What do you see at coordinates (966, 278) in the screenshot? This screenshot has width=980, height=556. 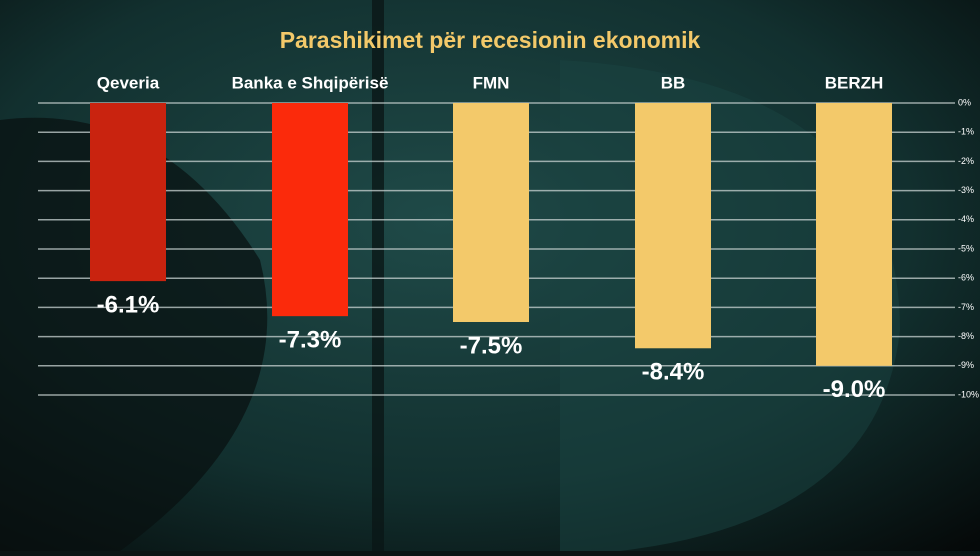 I see `y-tick-label: -6%` at bounding box center [966, 278].